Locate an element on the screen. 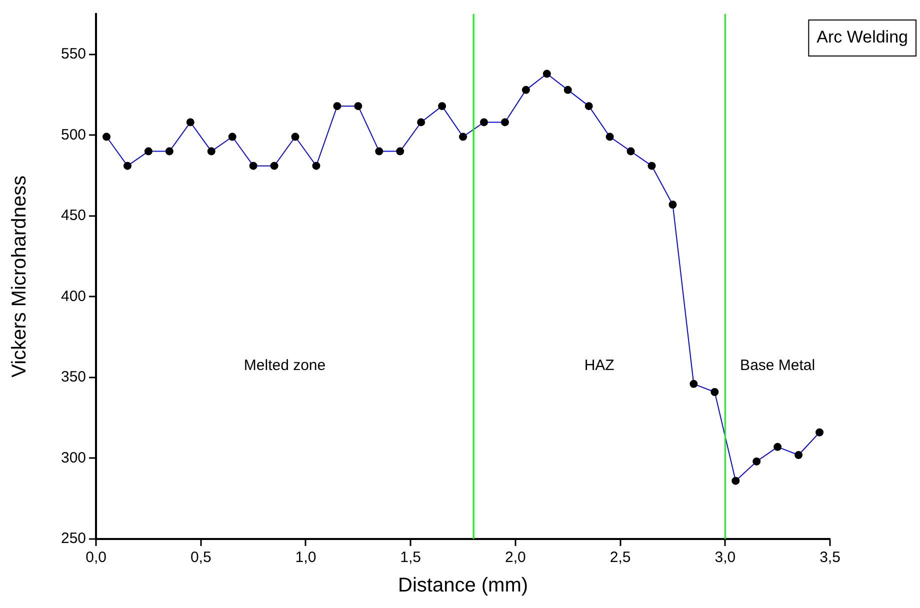  x-tick-label: 1,0 is located at coordinates (305, 557).